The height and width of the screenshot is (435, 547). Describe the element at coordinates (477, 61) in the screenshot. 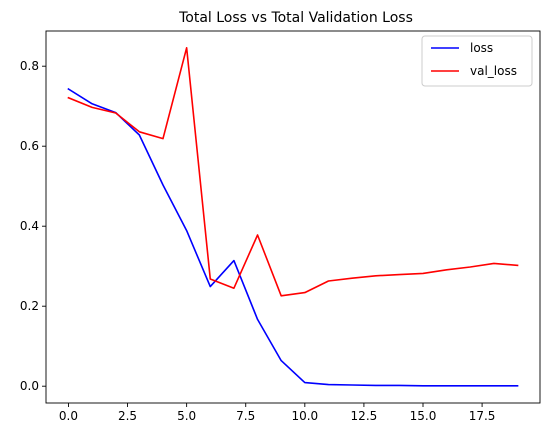

I see `legend: loss val_loss` at that location.